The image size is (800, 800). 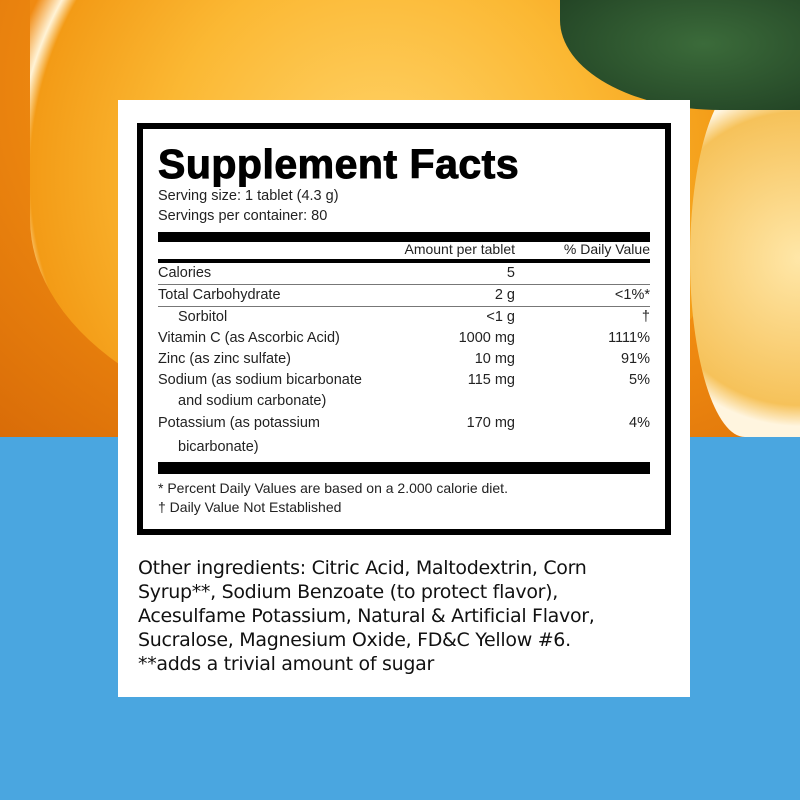 What do you see at coordinates (645, 317) in the screenshot?
I see `nutrient-dv: †` at bounding box center [645, 317].